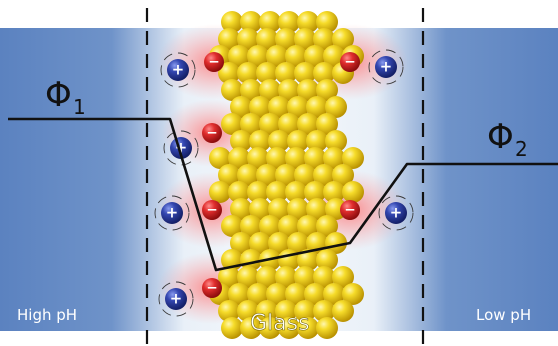 This screenshot has width=558, height=346. Describe the element at coordinates (47, 315) in the screenshot. I see `left-region-label: High pH` at that location.